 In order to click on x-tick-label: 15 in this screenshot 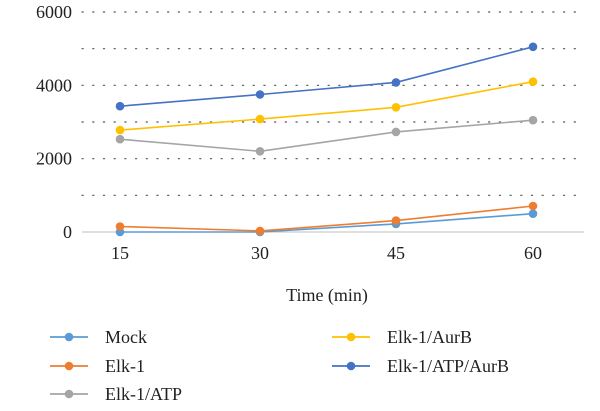, I will do `click(120, 253)`.